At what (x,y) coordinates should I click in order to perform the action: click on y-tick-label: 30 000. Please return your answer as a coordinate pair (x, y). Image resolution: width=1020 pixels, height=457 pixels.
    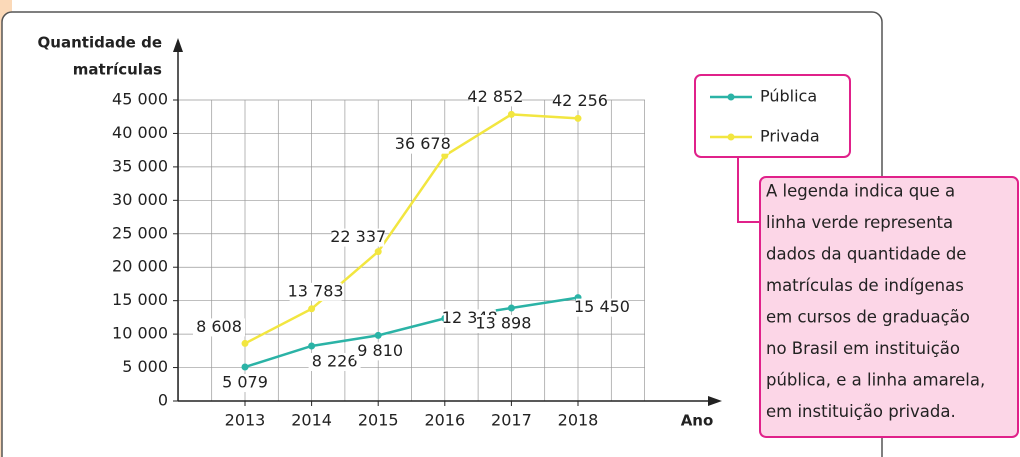
    Looking at the image, I should click on (140, 199).